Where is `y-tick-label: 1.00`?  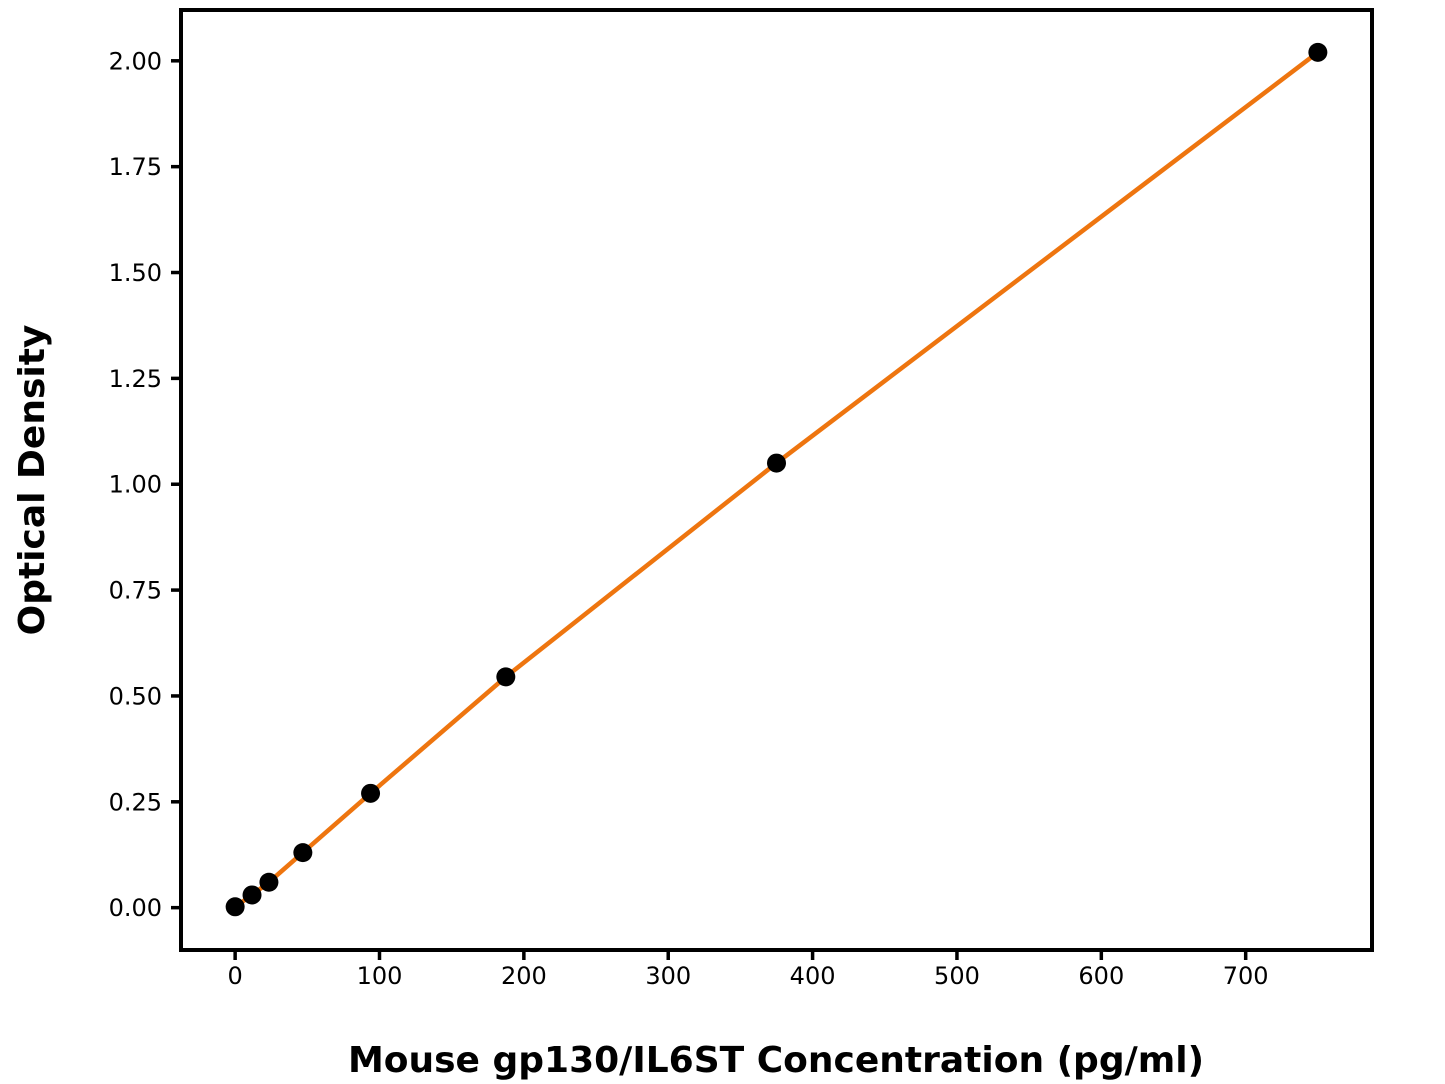
y-tick-label: 1.00 is located at coordinates (135, 485).